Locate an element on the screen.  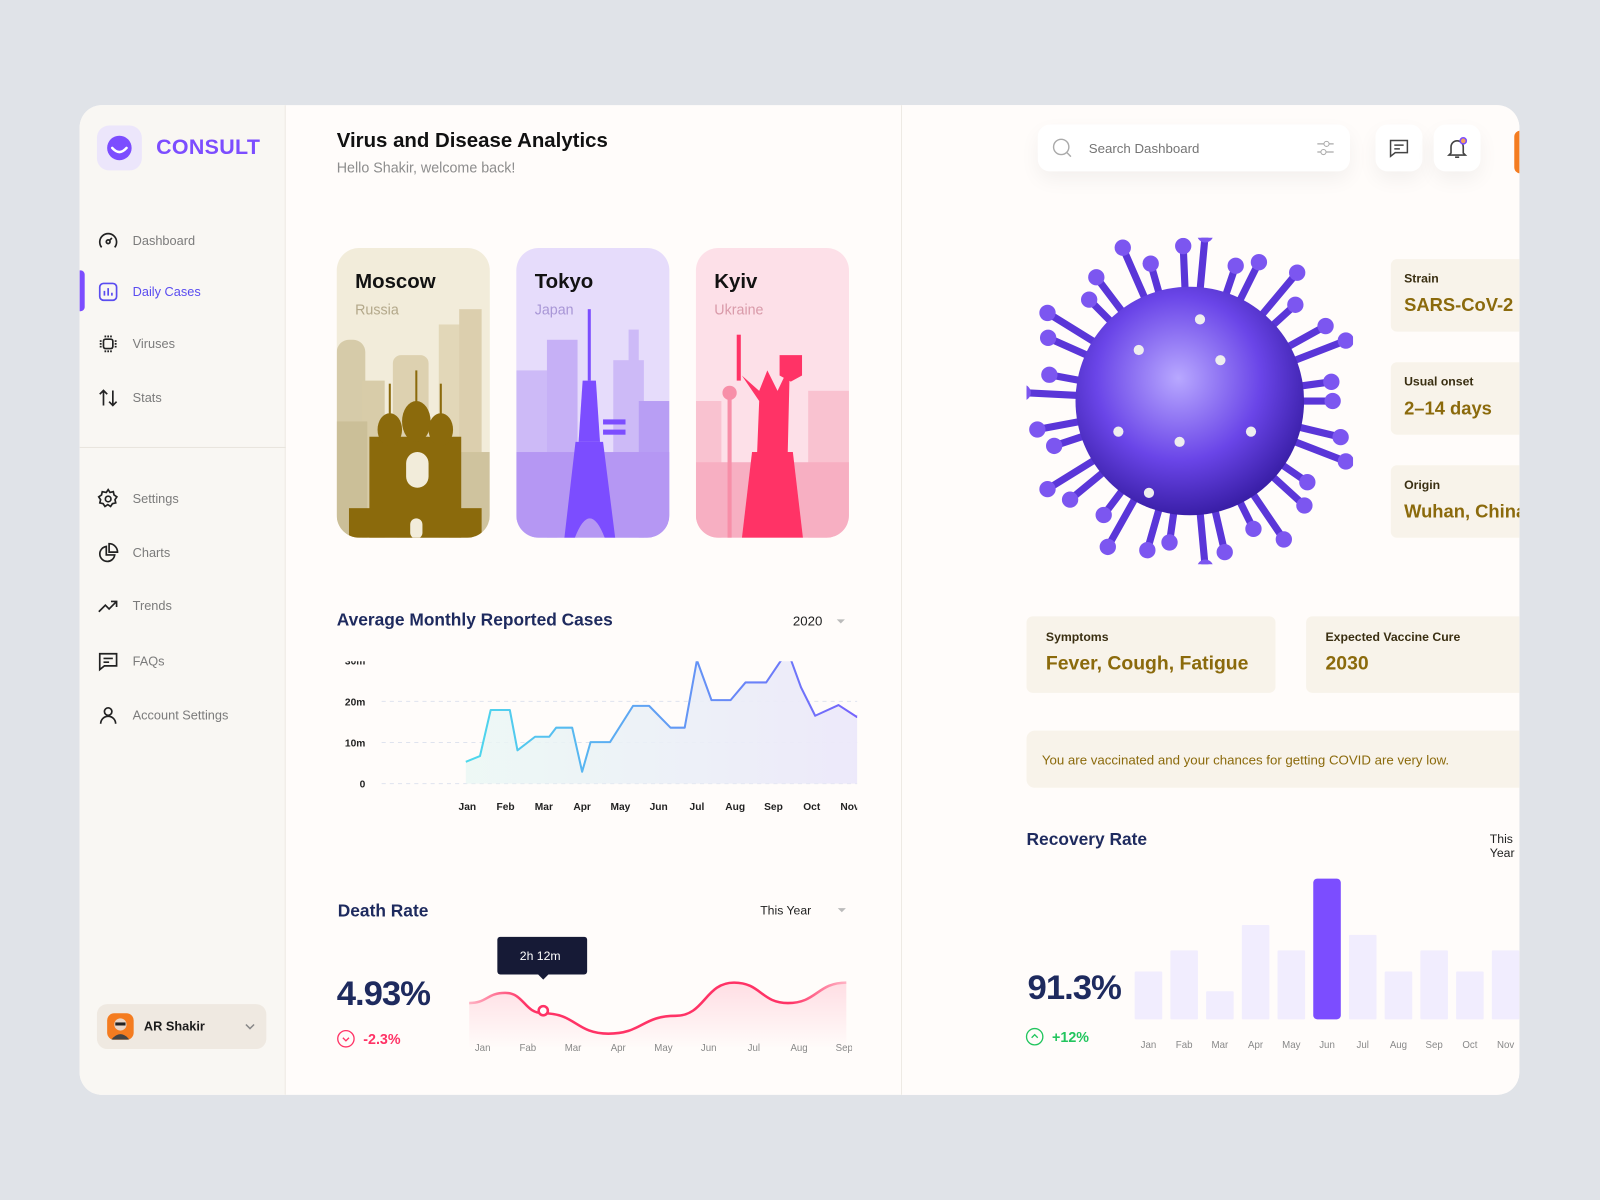
x-tick-label: Mar is located at coordinates (573, 1048).